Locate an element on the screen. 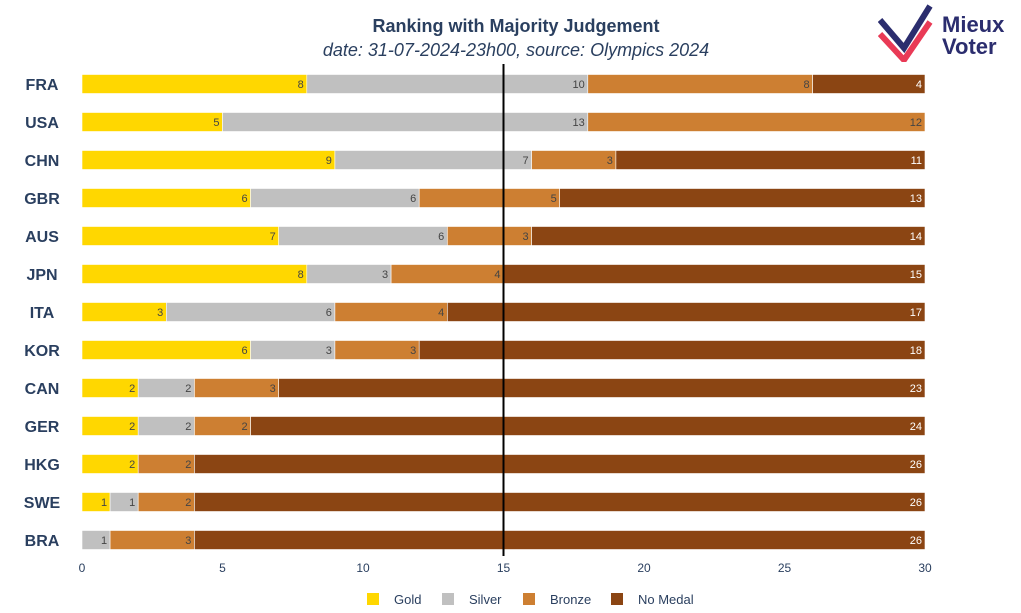 The height and width of the screenshot is (613, 1021). data-label: 13 is located at coordinates (579, 123).